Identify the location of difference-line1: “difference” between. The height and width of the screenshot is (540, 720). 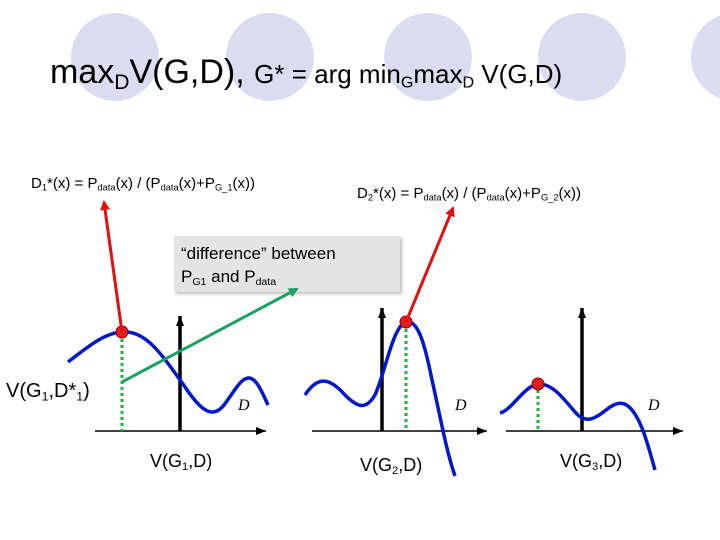
(258, 253).